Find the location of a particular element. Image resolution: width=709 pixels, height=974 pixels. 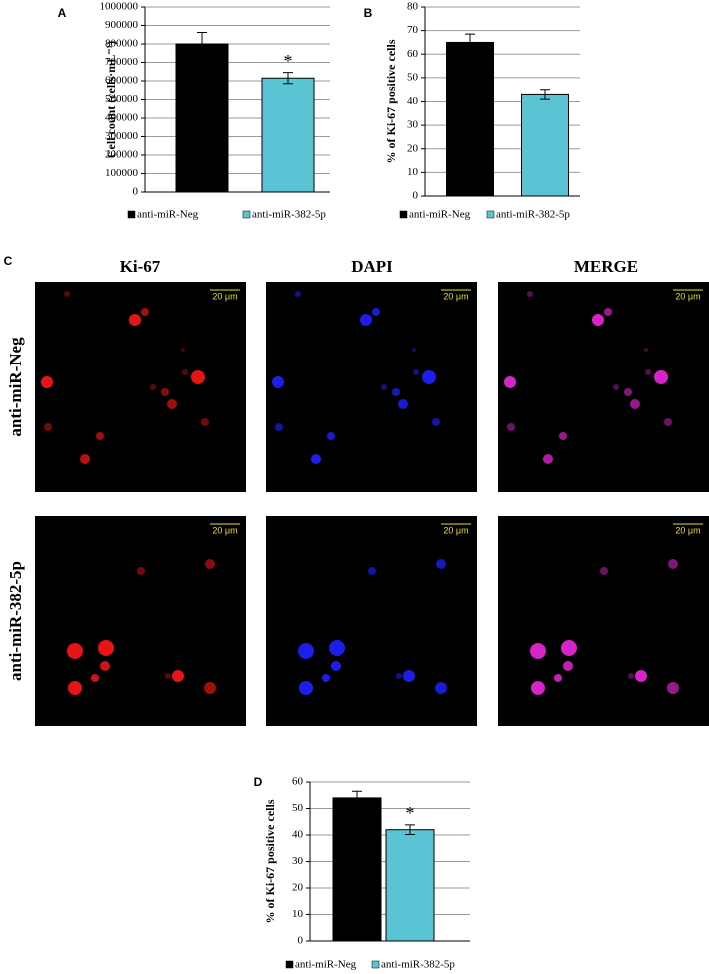

y-tick-label: 300000 is located at coordinates (122, 136).